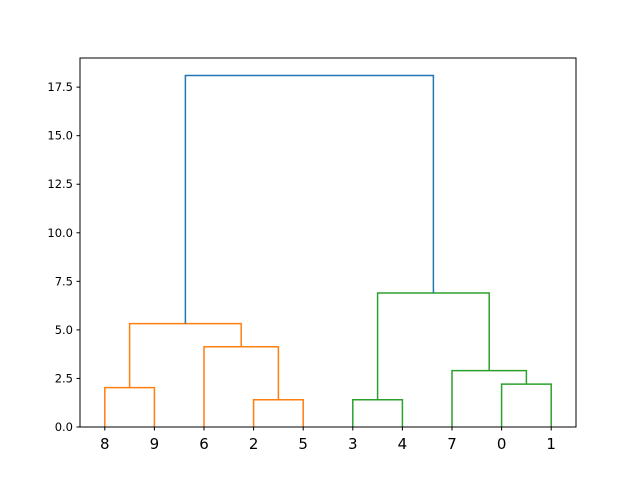  Describe the element at coordinates (502, 444) in the screenshot. I see `leaf-label: 0` at that location.